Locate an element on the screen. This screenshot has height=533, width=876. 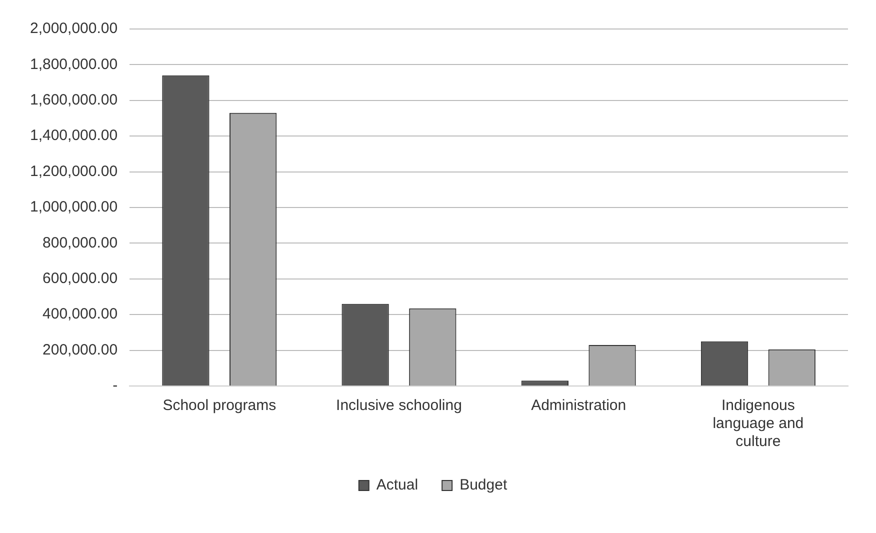
x-tick-label: Indigenous language and culture is located at coordinates (758, 423).